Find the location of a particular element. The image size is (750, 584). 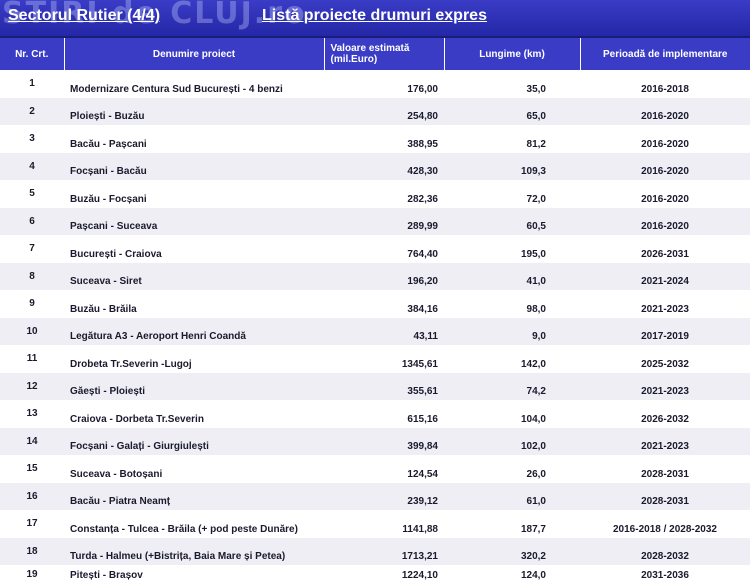

row-length: 195,0 is located at coordinates (512, 249).